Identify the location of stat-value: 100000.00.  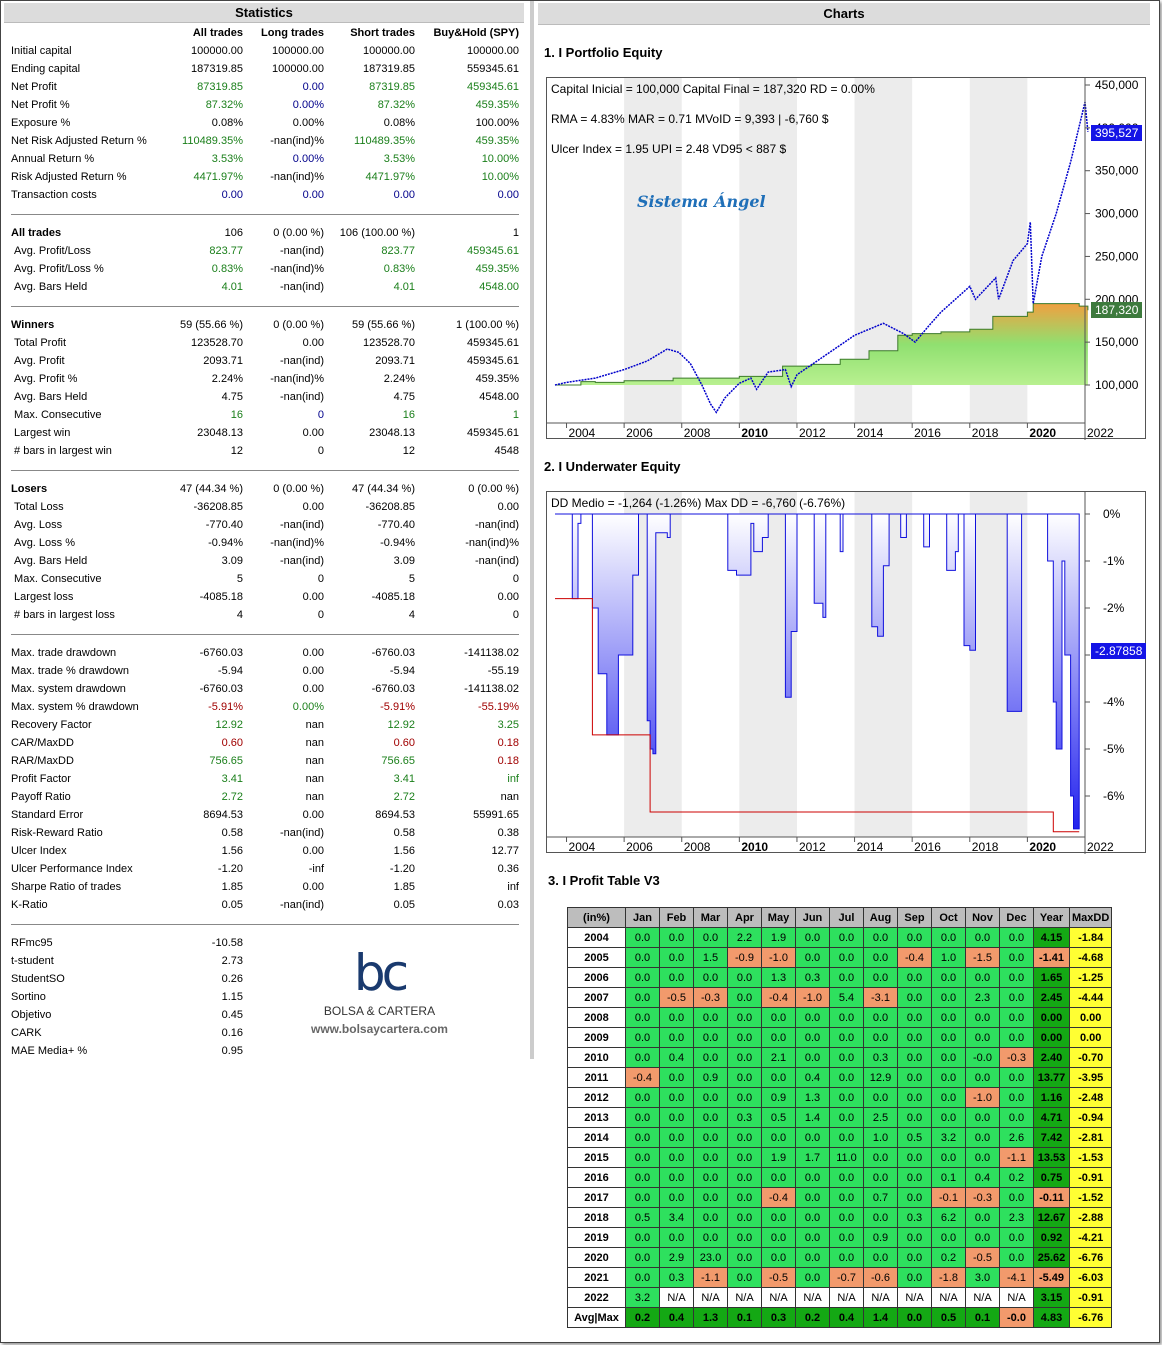
(217, 51).